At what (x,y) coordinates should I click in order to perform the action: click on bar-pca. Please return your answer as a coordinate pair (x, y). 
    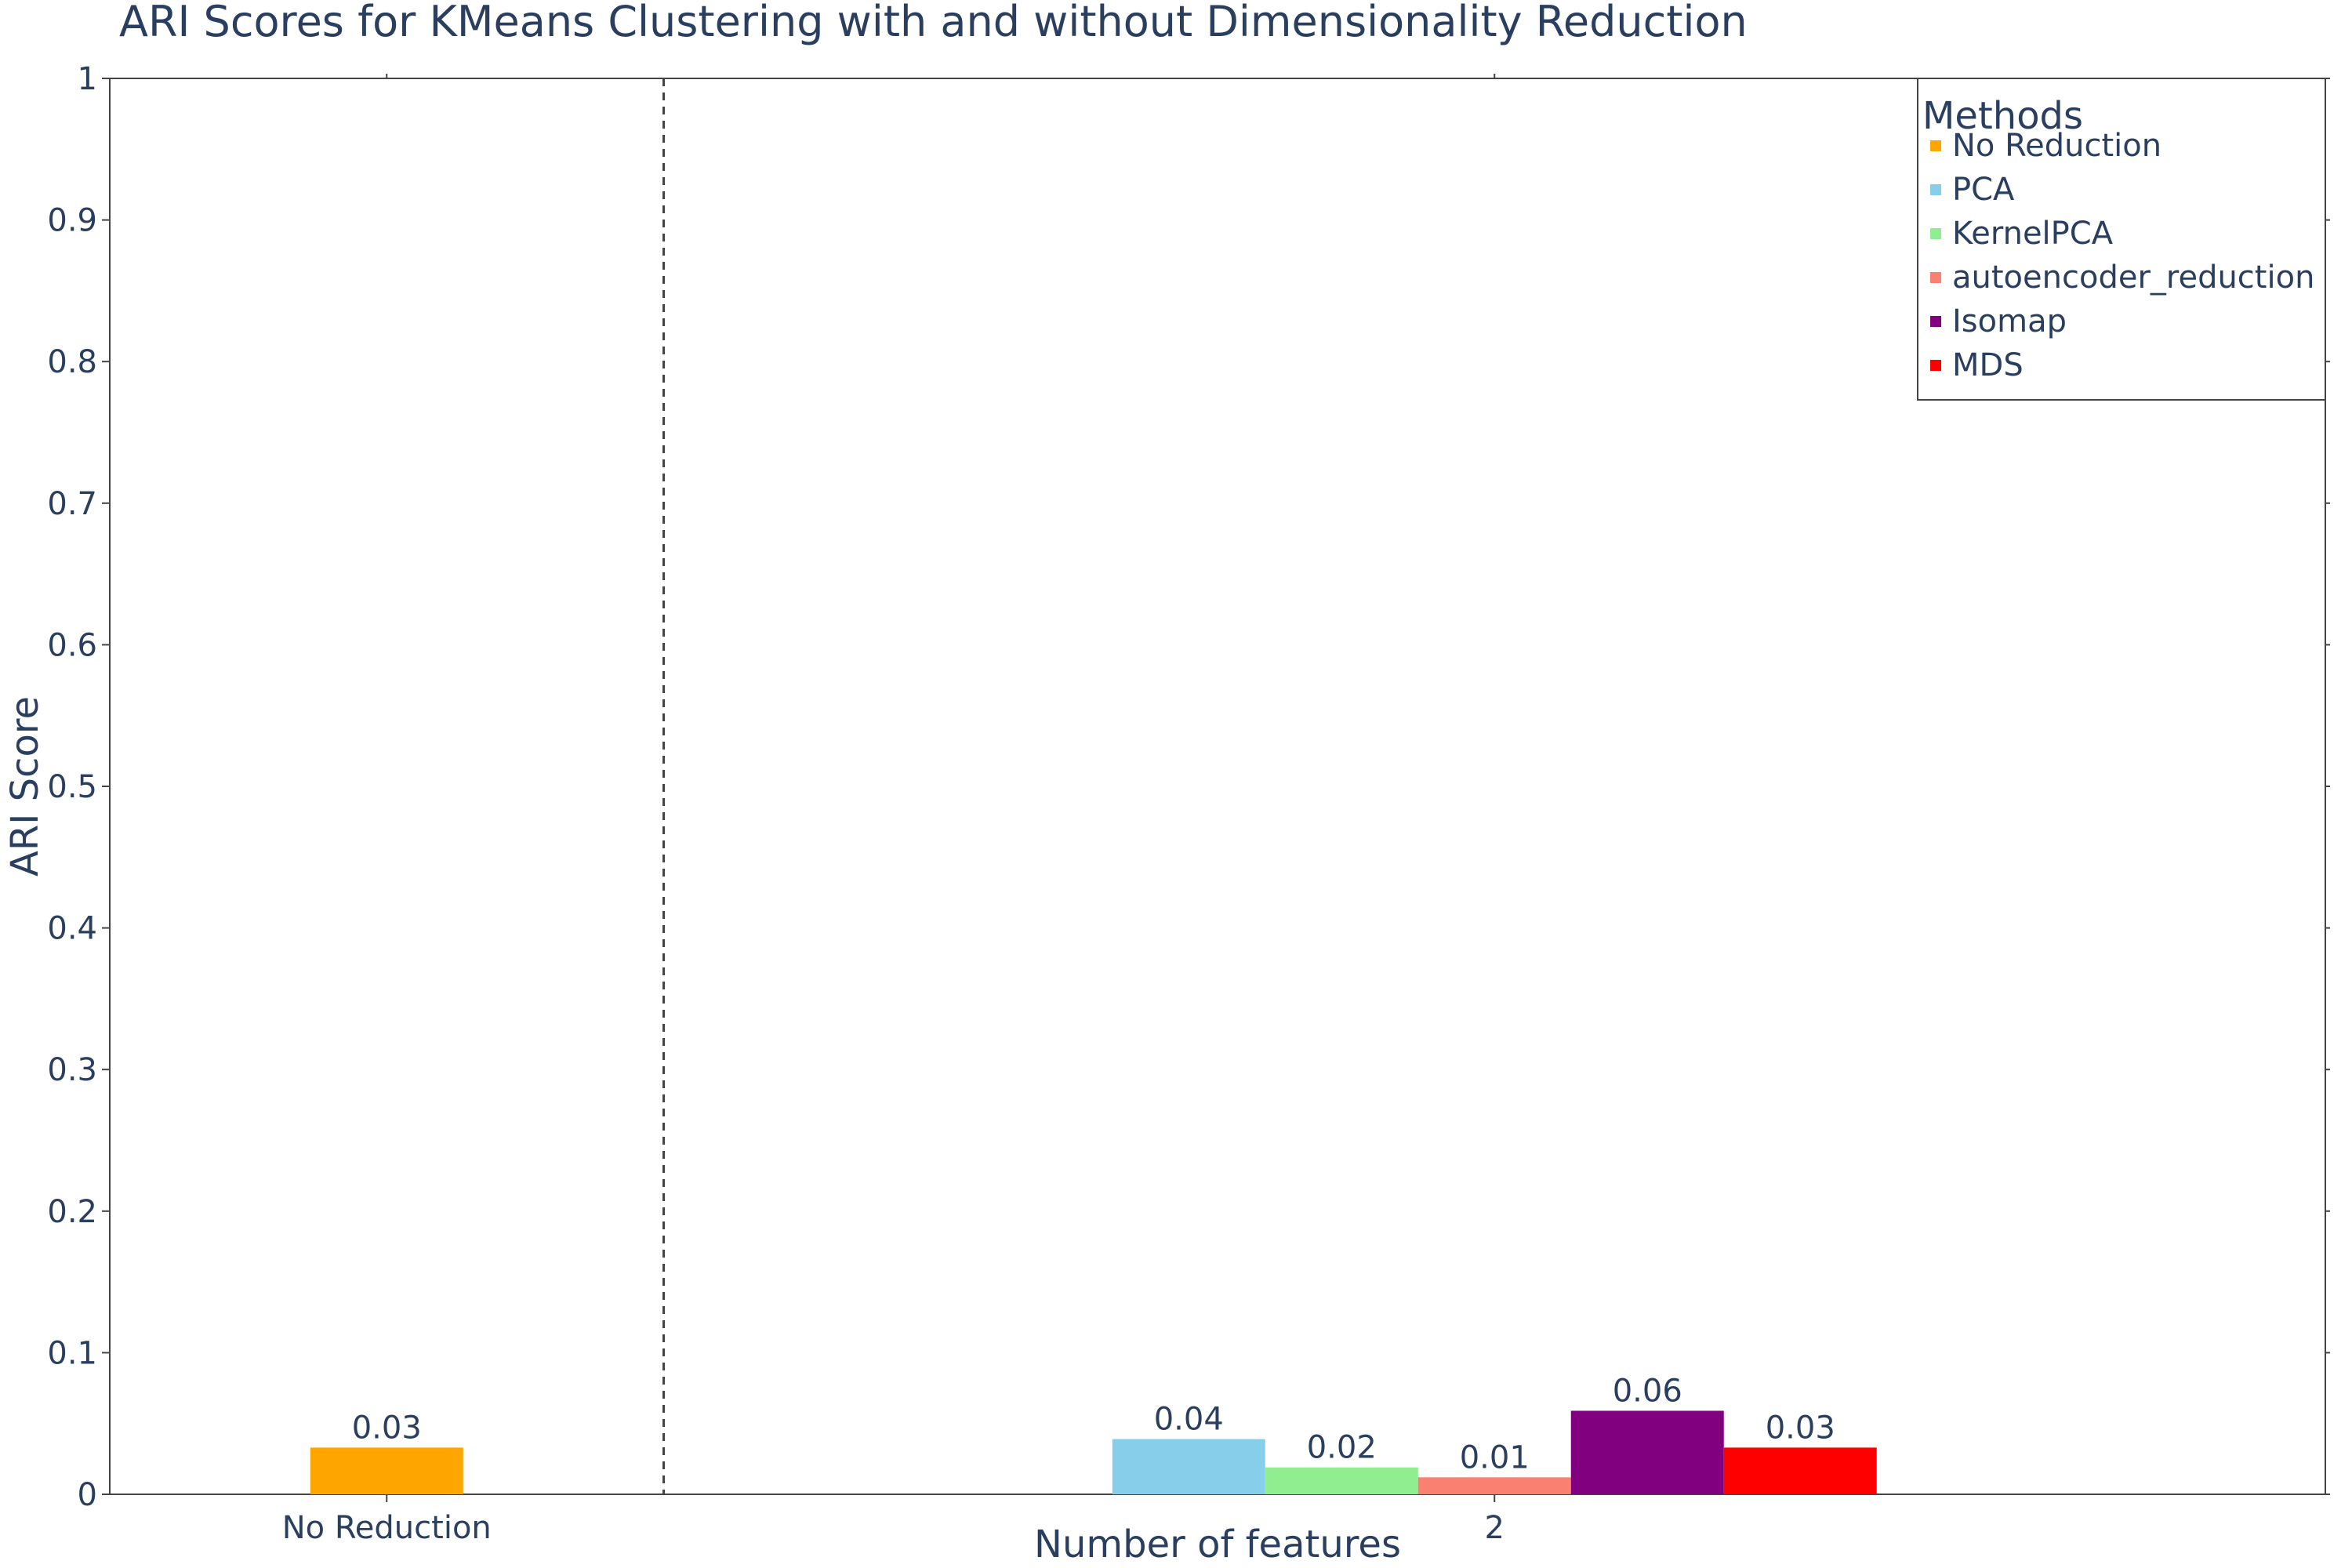
    Looking at the image, I should click on (1188, 1466).